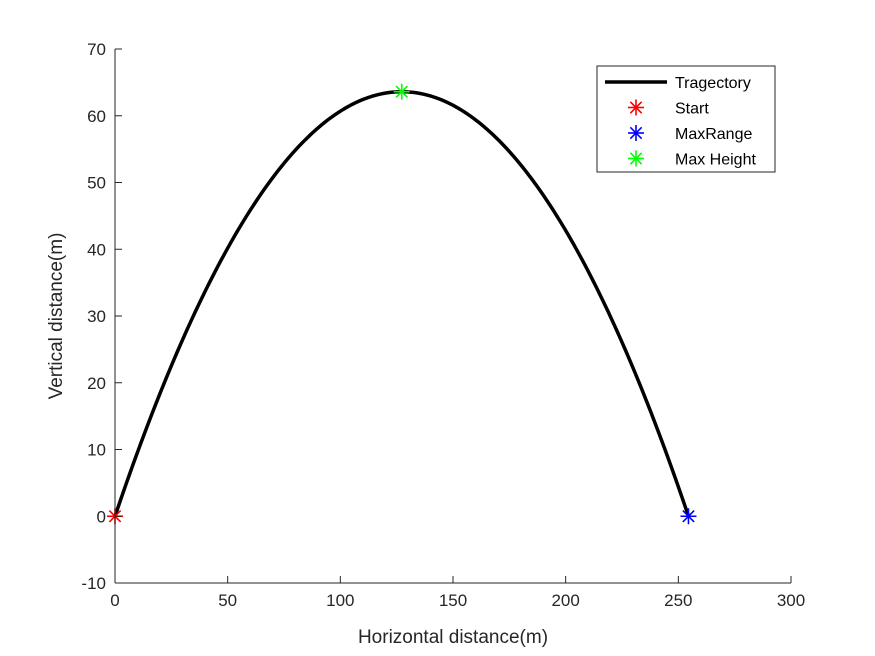  I want to click on legend-key-maxrange, so click(636, 133).